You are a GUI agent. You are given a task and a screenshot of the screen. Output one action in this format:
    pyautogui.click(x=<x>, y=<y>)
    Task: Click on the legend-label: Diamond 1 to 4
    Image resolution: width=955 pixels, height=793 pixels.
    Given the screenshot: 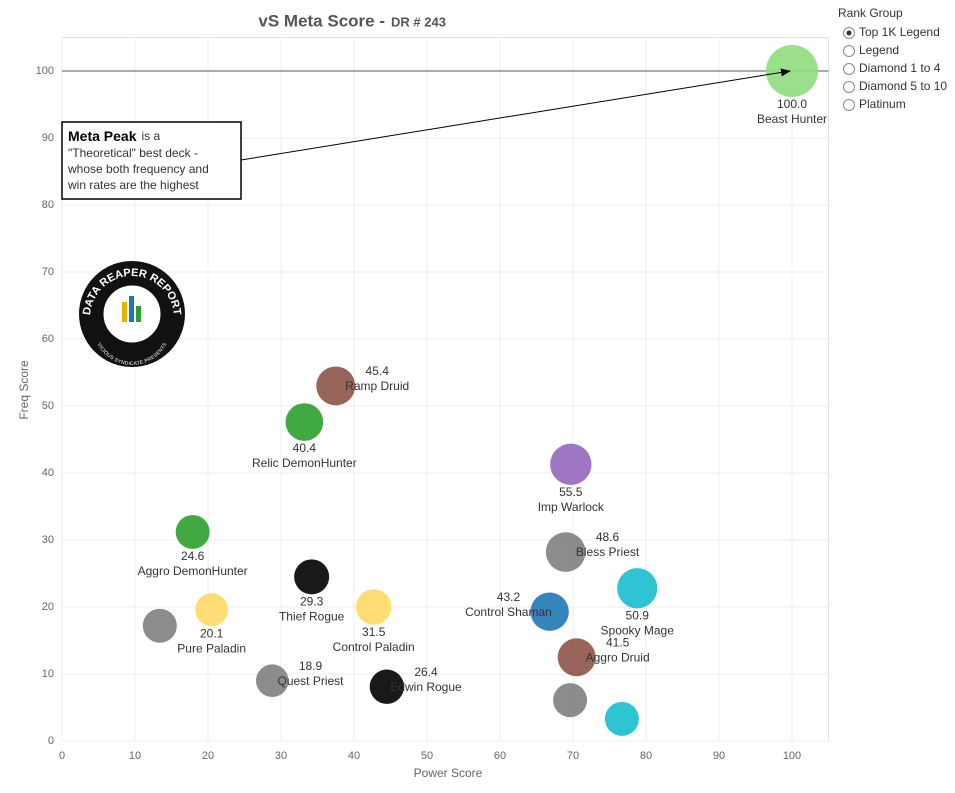 What is the action you would take?
    pyautogui.click(x=900, y=68)
    